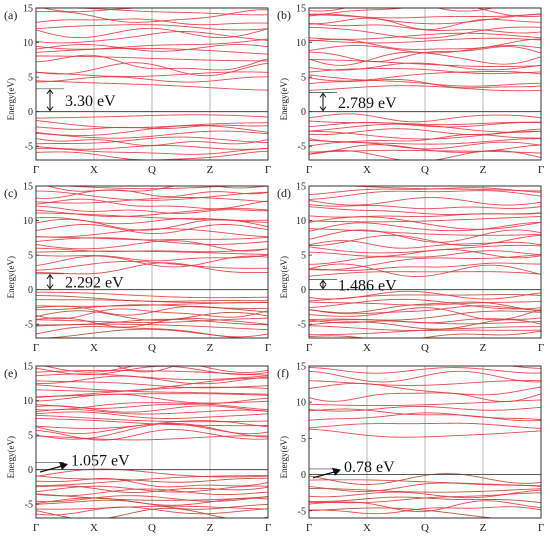 The image size is (550, 539). I want to click on panel-label: (a), so click(10, 15).